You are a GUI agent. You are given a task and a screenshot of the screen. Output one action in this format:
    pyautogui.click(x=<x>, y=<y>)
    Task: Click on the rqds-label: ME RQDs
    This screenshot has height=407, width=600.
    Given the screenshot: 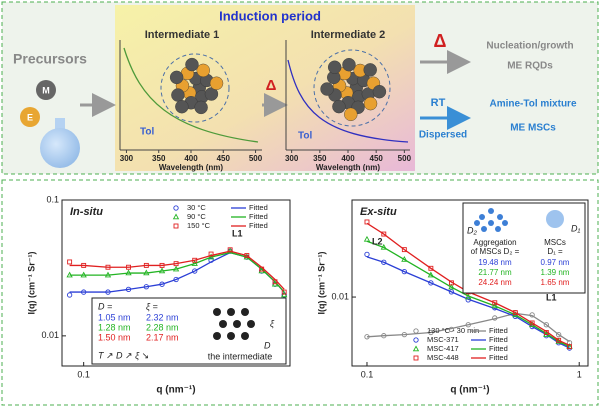 What is the action you would take?
    pyautogui.click(x=530, y=66)
    